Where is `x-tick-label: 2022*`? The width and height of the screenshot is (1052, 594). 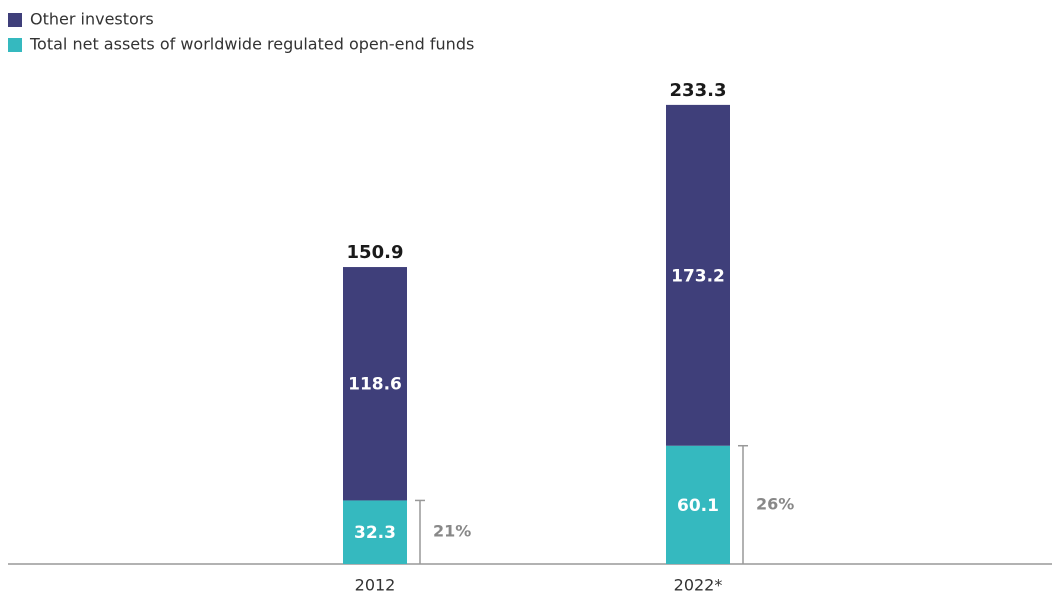 x-tick-label: 2022* is located at coordinates (698, 585).